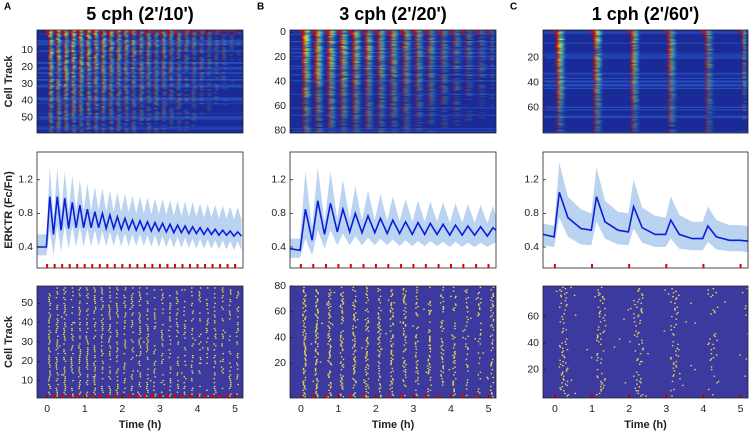 The height and width of the screenshot is (436, 750). I want to click on stimulus-pulse, so click(338, 266).